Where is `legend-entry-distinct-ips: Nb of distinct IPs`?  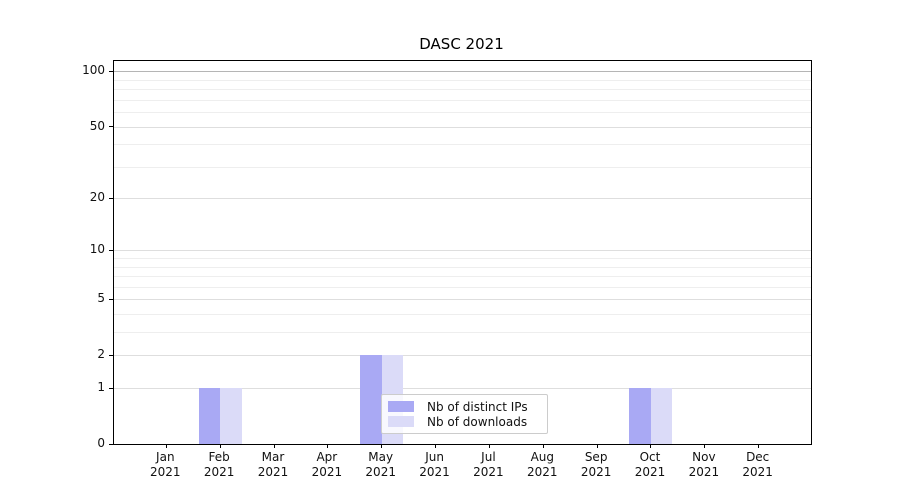
legend-entry-distinct-ips: Nb of distinct IPs is located at coordinates (464, 406).